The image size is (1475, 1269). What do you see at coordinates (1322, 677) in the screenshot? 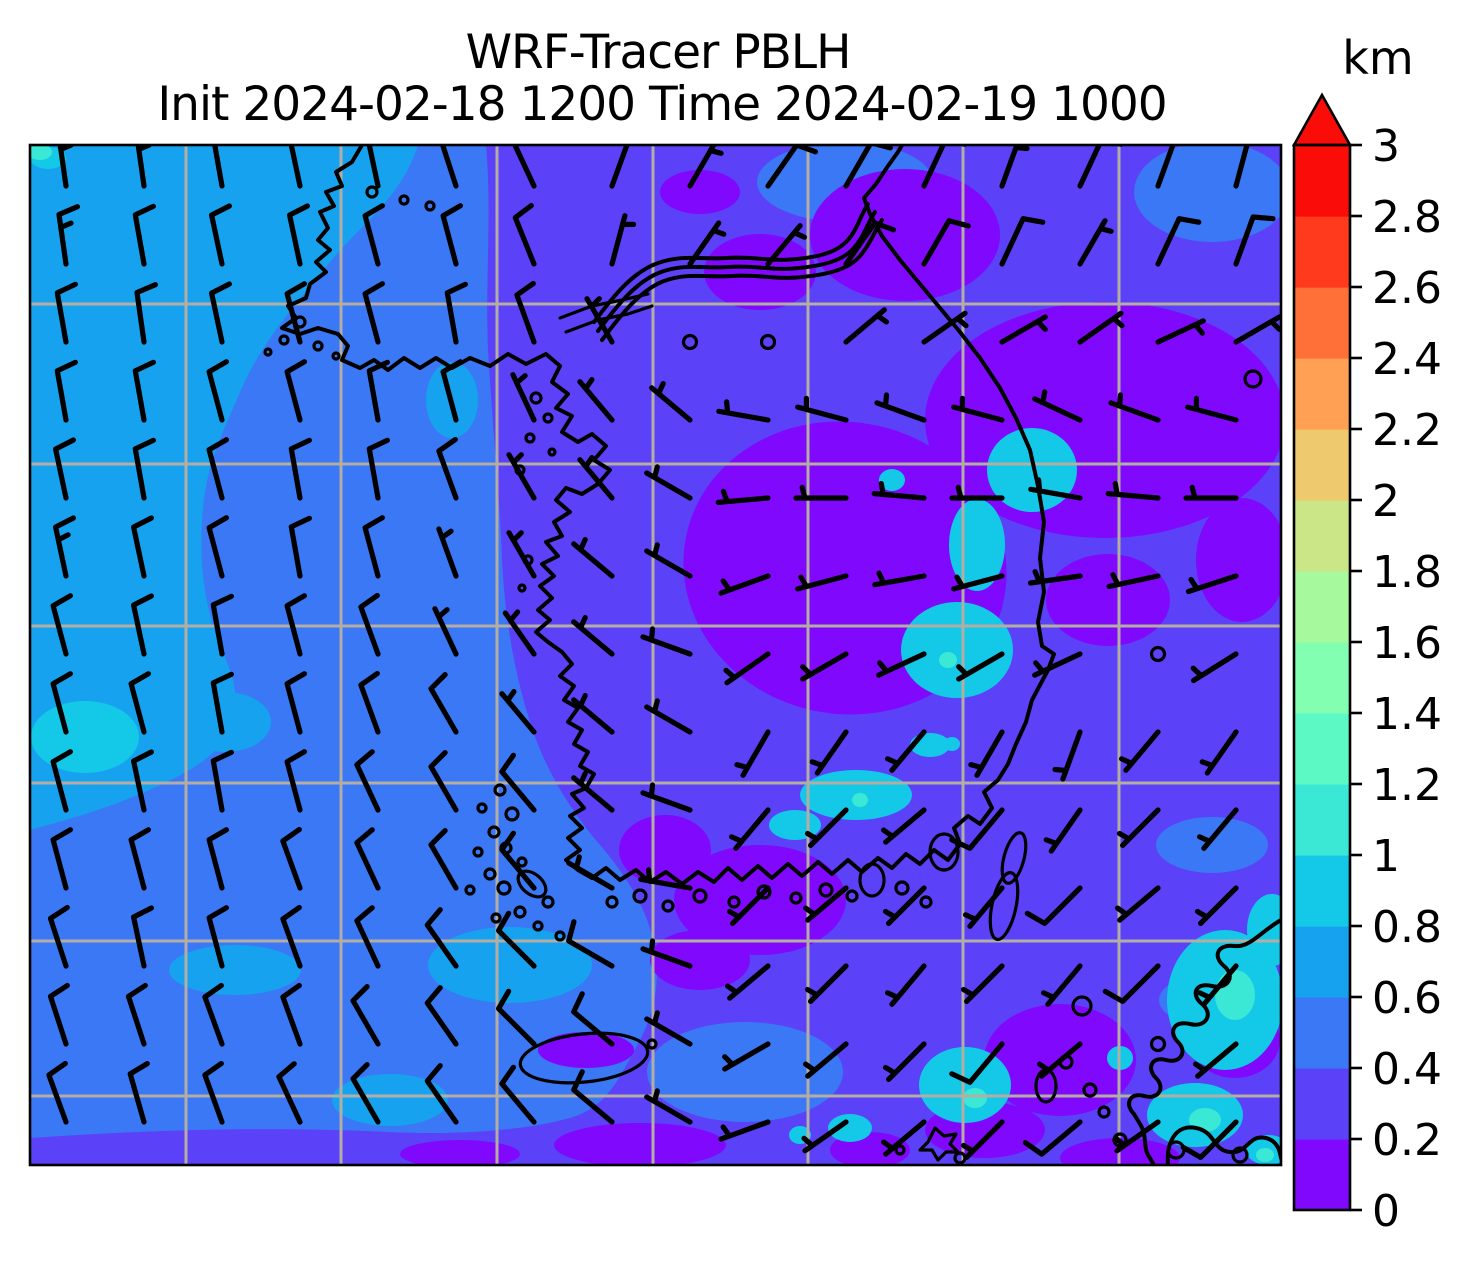
I see `colorbar-outline` at bounding box center [1322, 677].